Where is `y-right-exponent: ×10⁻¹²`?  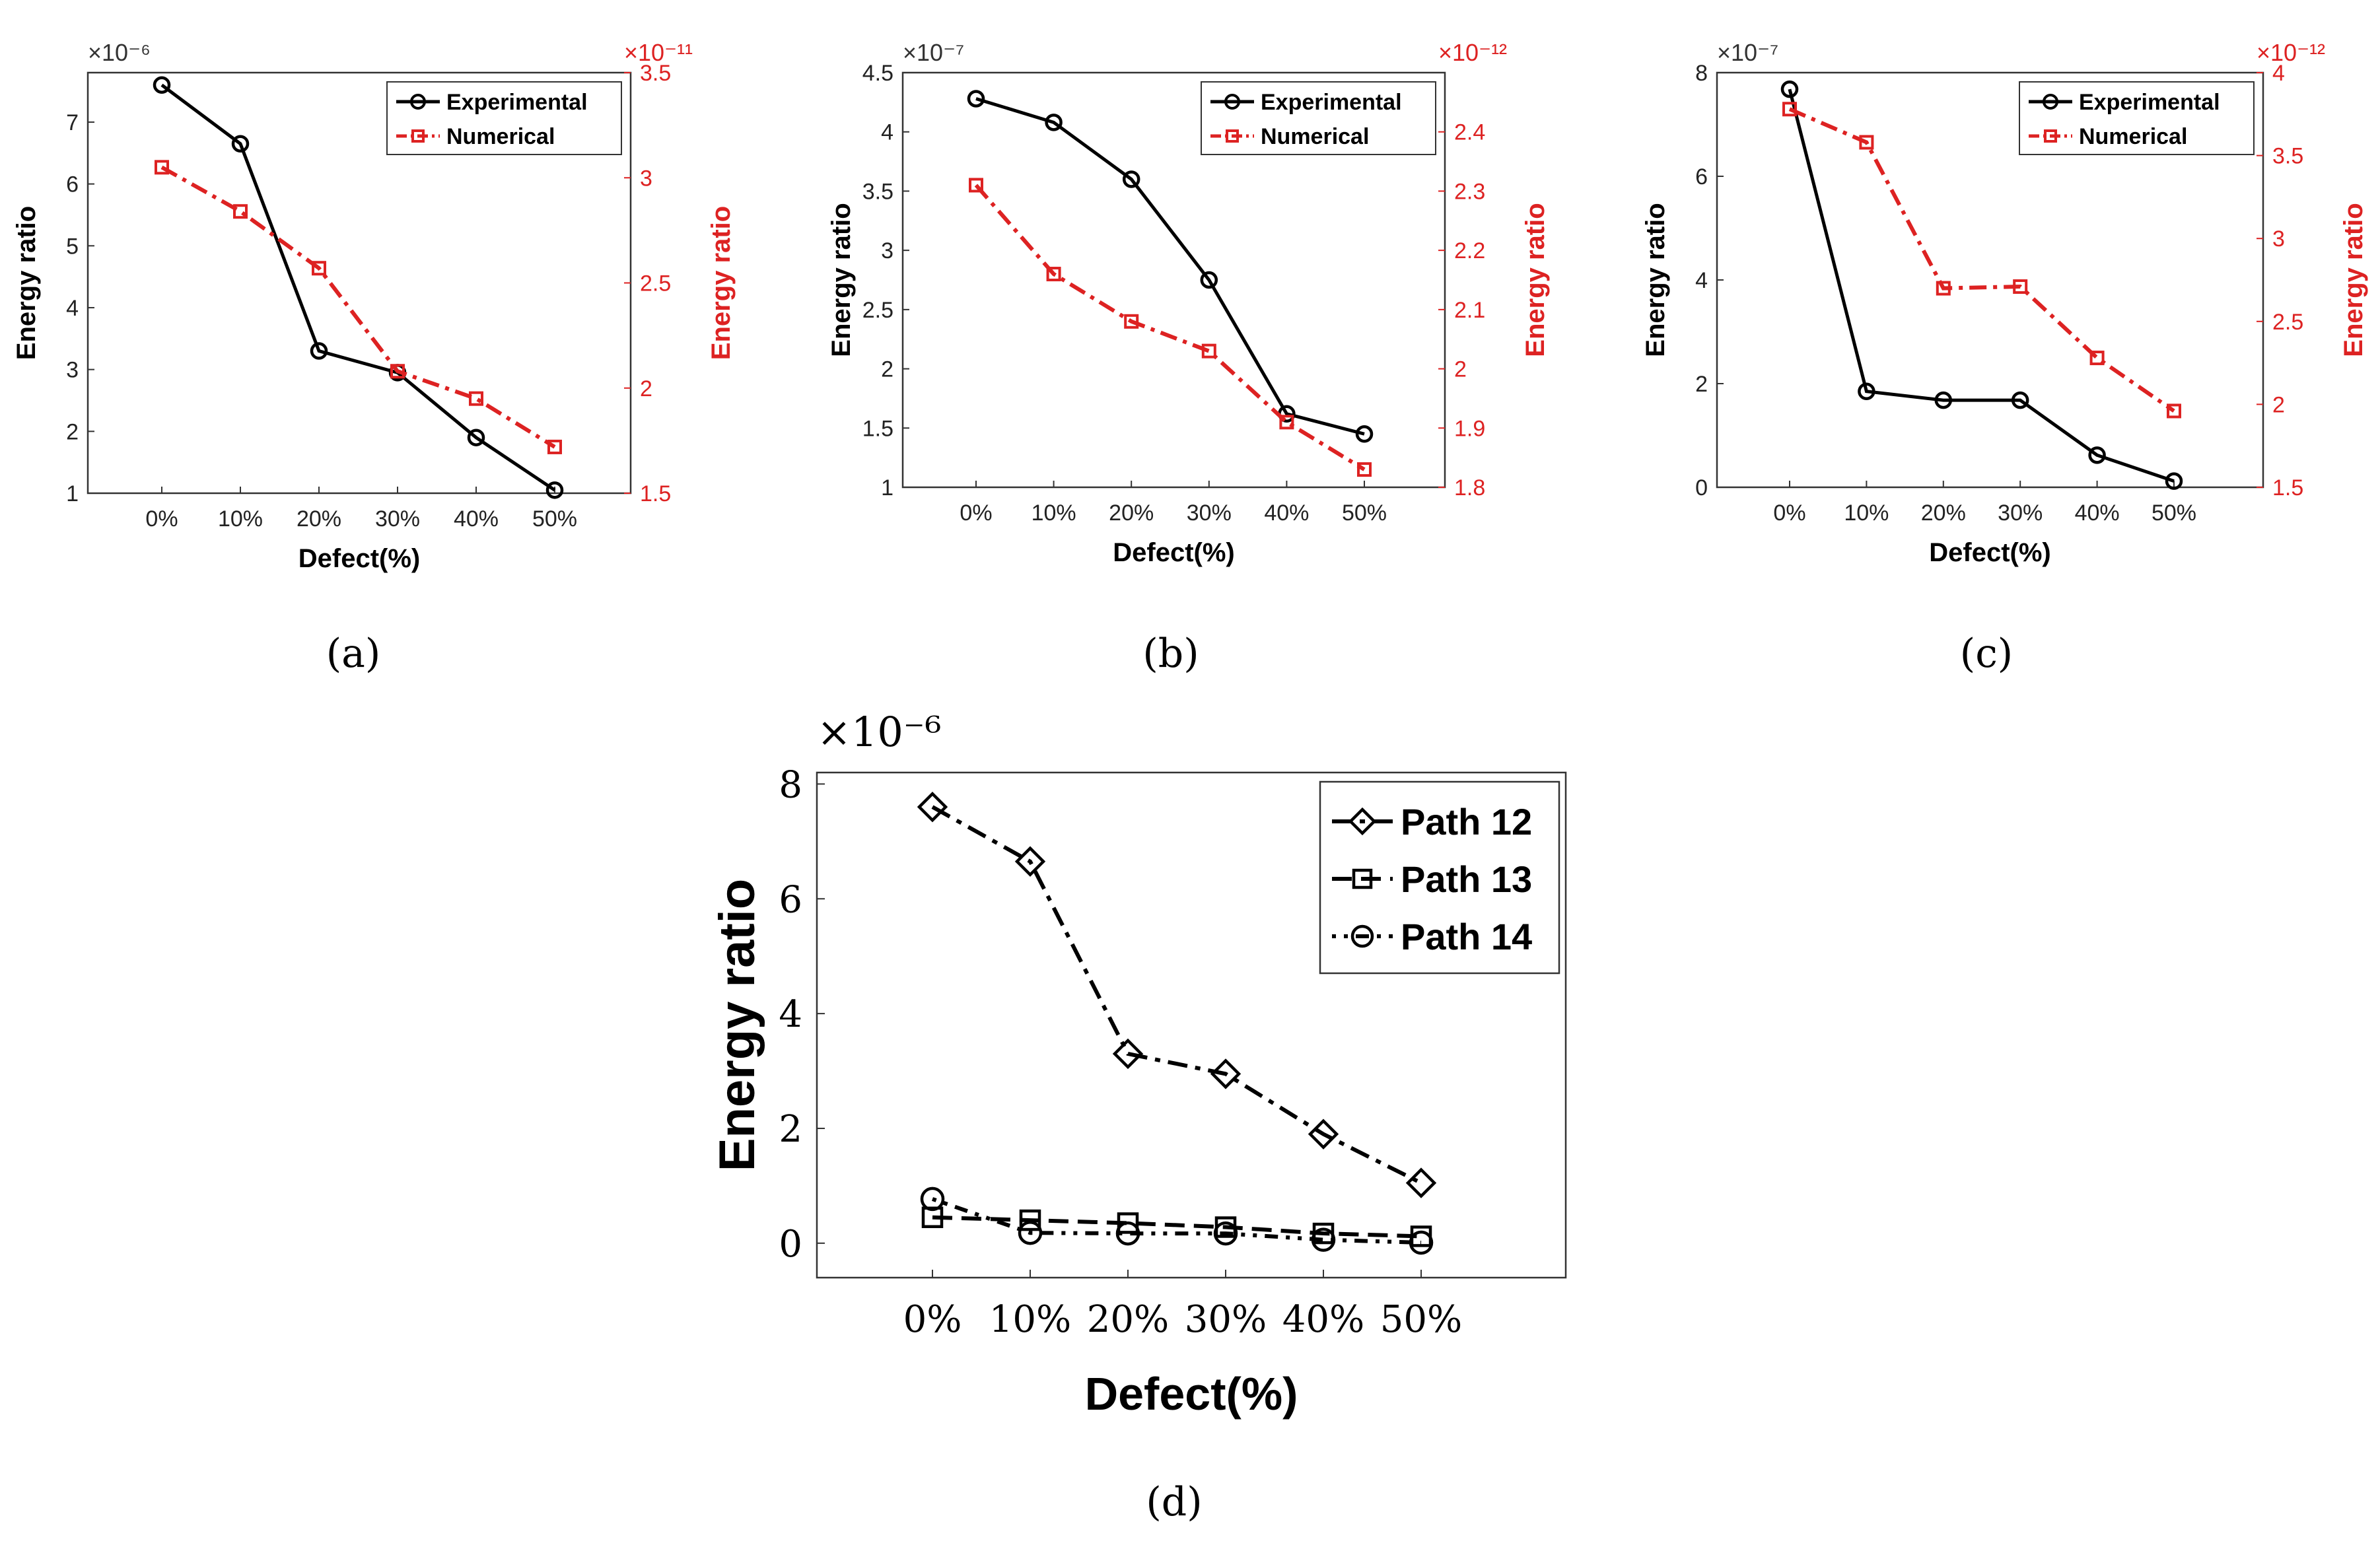 y-right-exponent: ×10⁻¹² is located at coordinates (1472, 53).